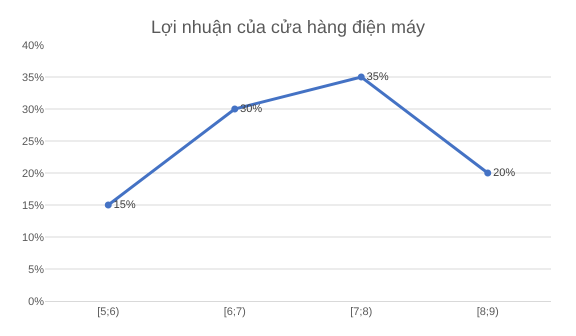  Describe the element at coordinates (235, 312) in the screenshot. I see `x-tick-label: [6;7)` at that location.